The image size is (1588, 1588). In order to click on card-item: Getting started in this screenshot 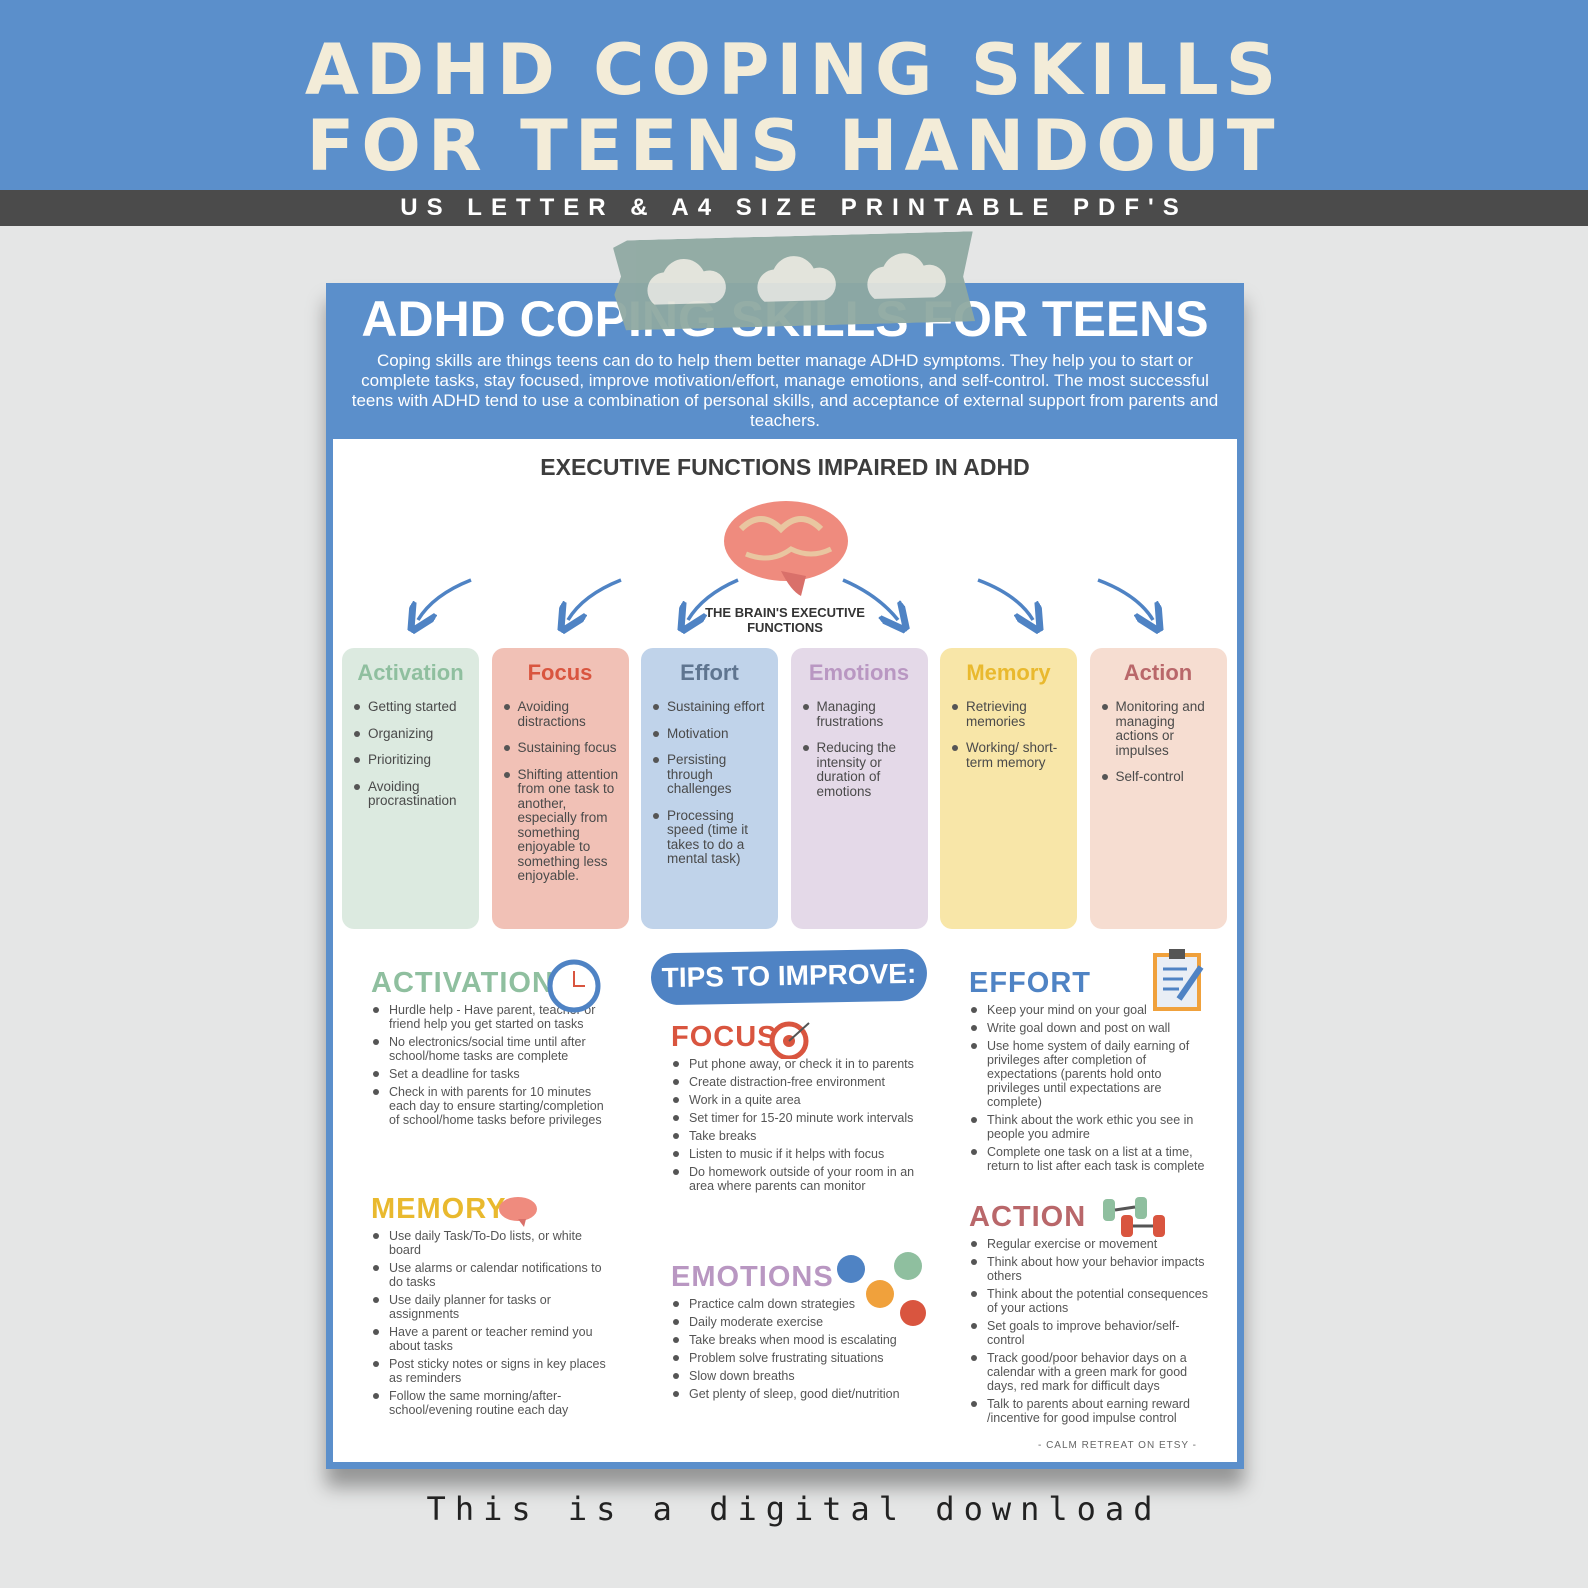, I will do `click(410, 707)`.